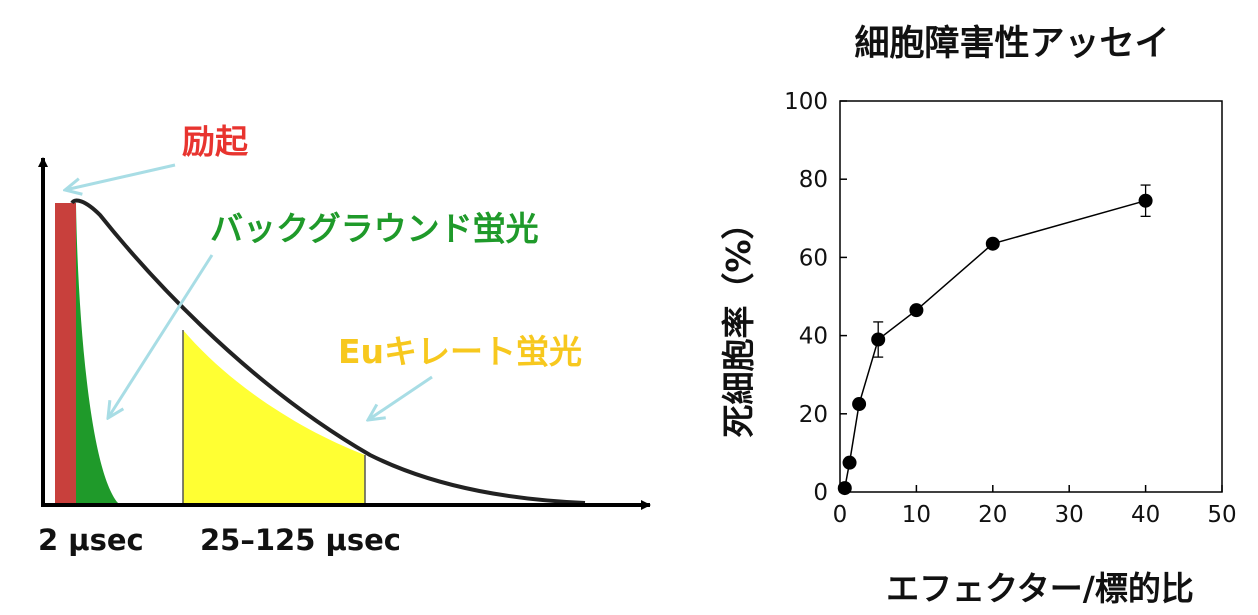  Describe the element at coordinates (274, 416) in the screenshot. I see `eu-chelate-window-area` at that location.